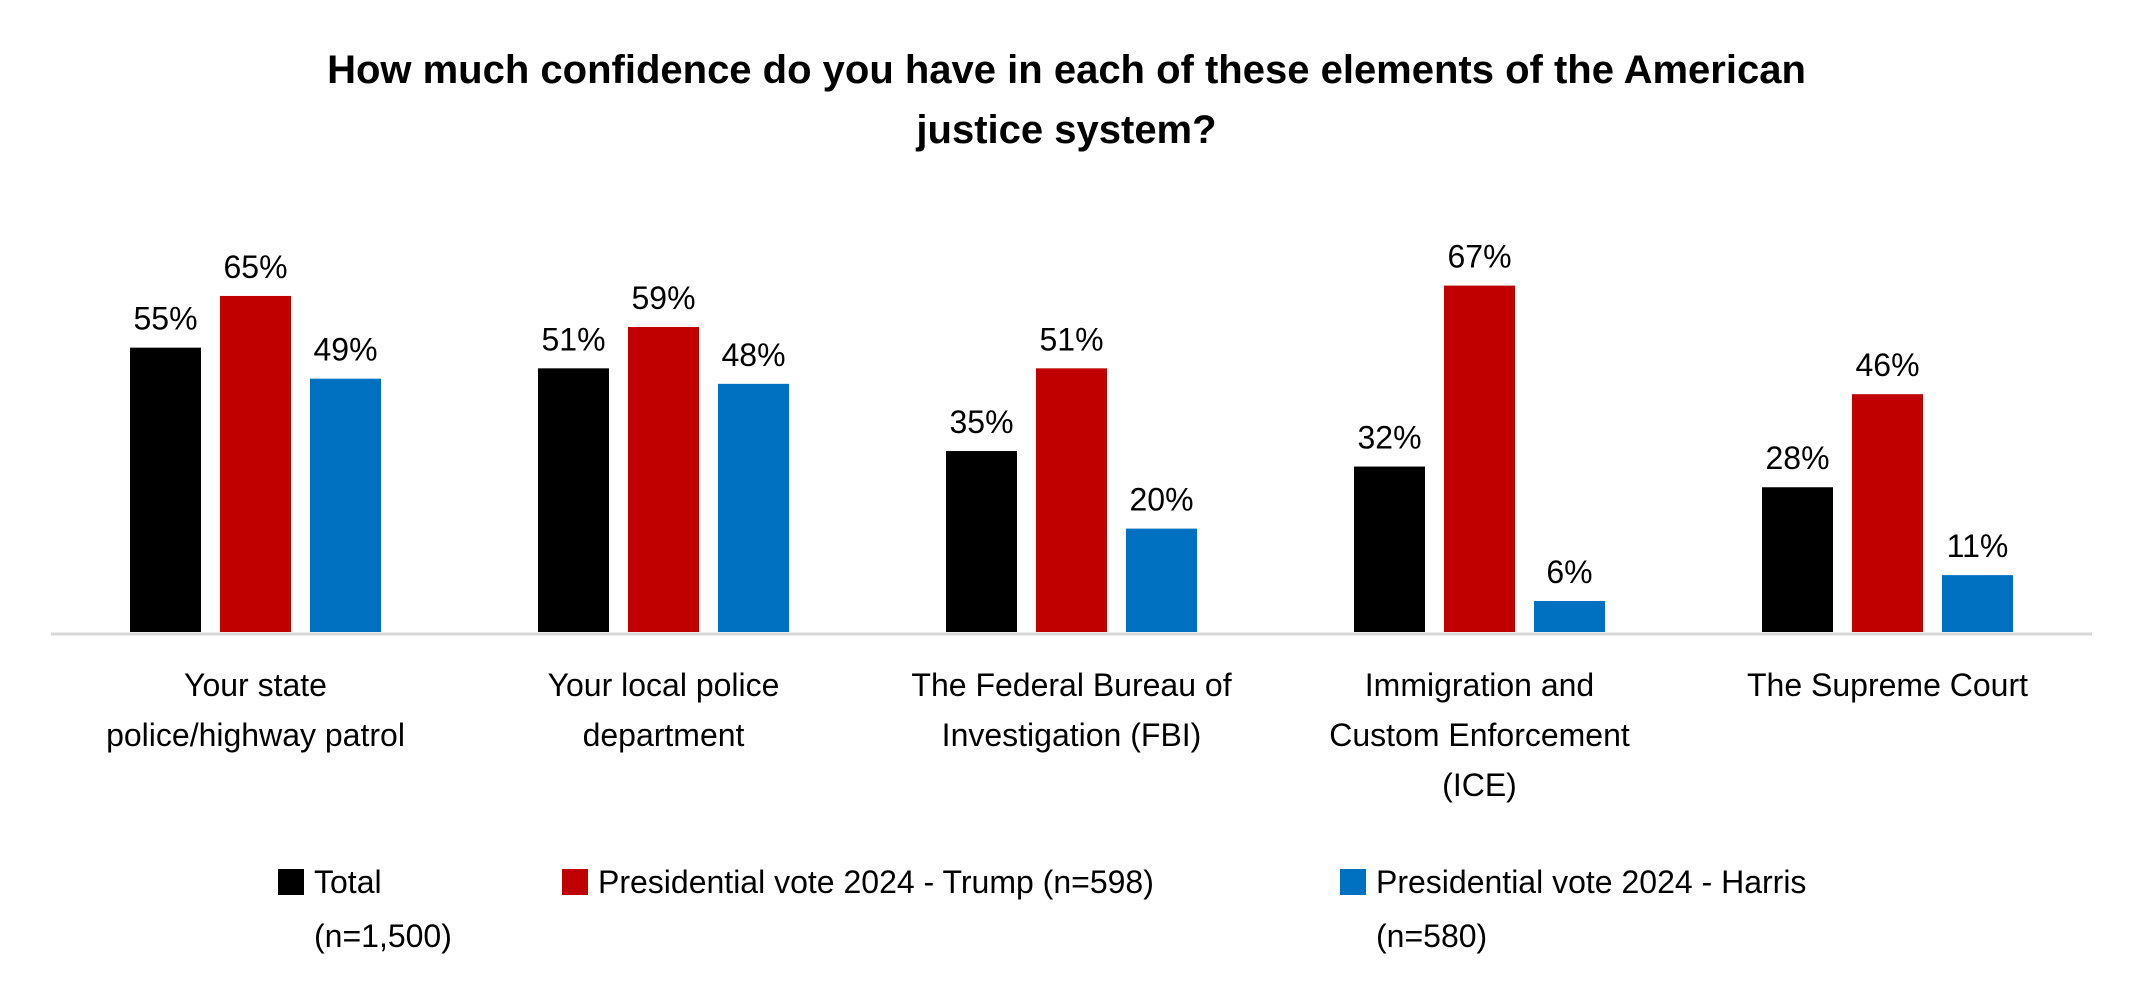 The image size is (2133, 992). Describe the element at coordinates (1479, 257) in the screenshot. I see `data-label: 67%` at that location.